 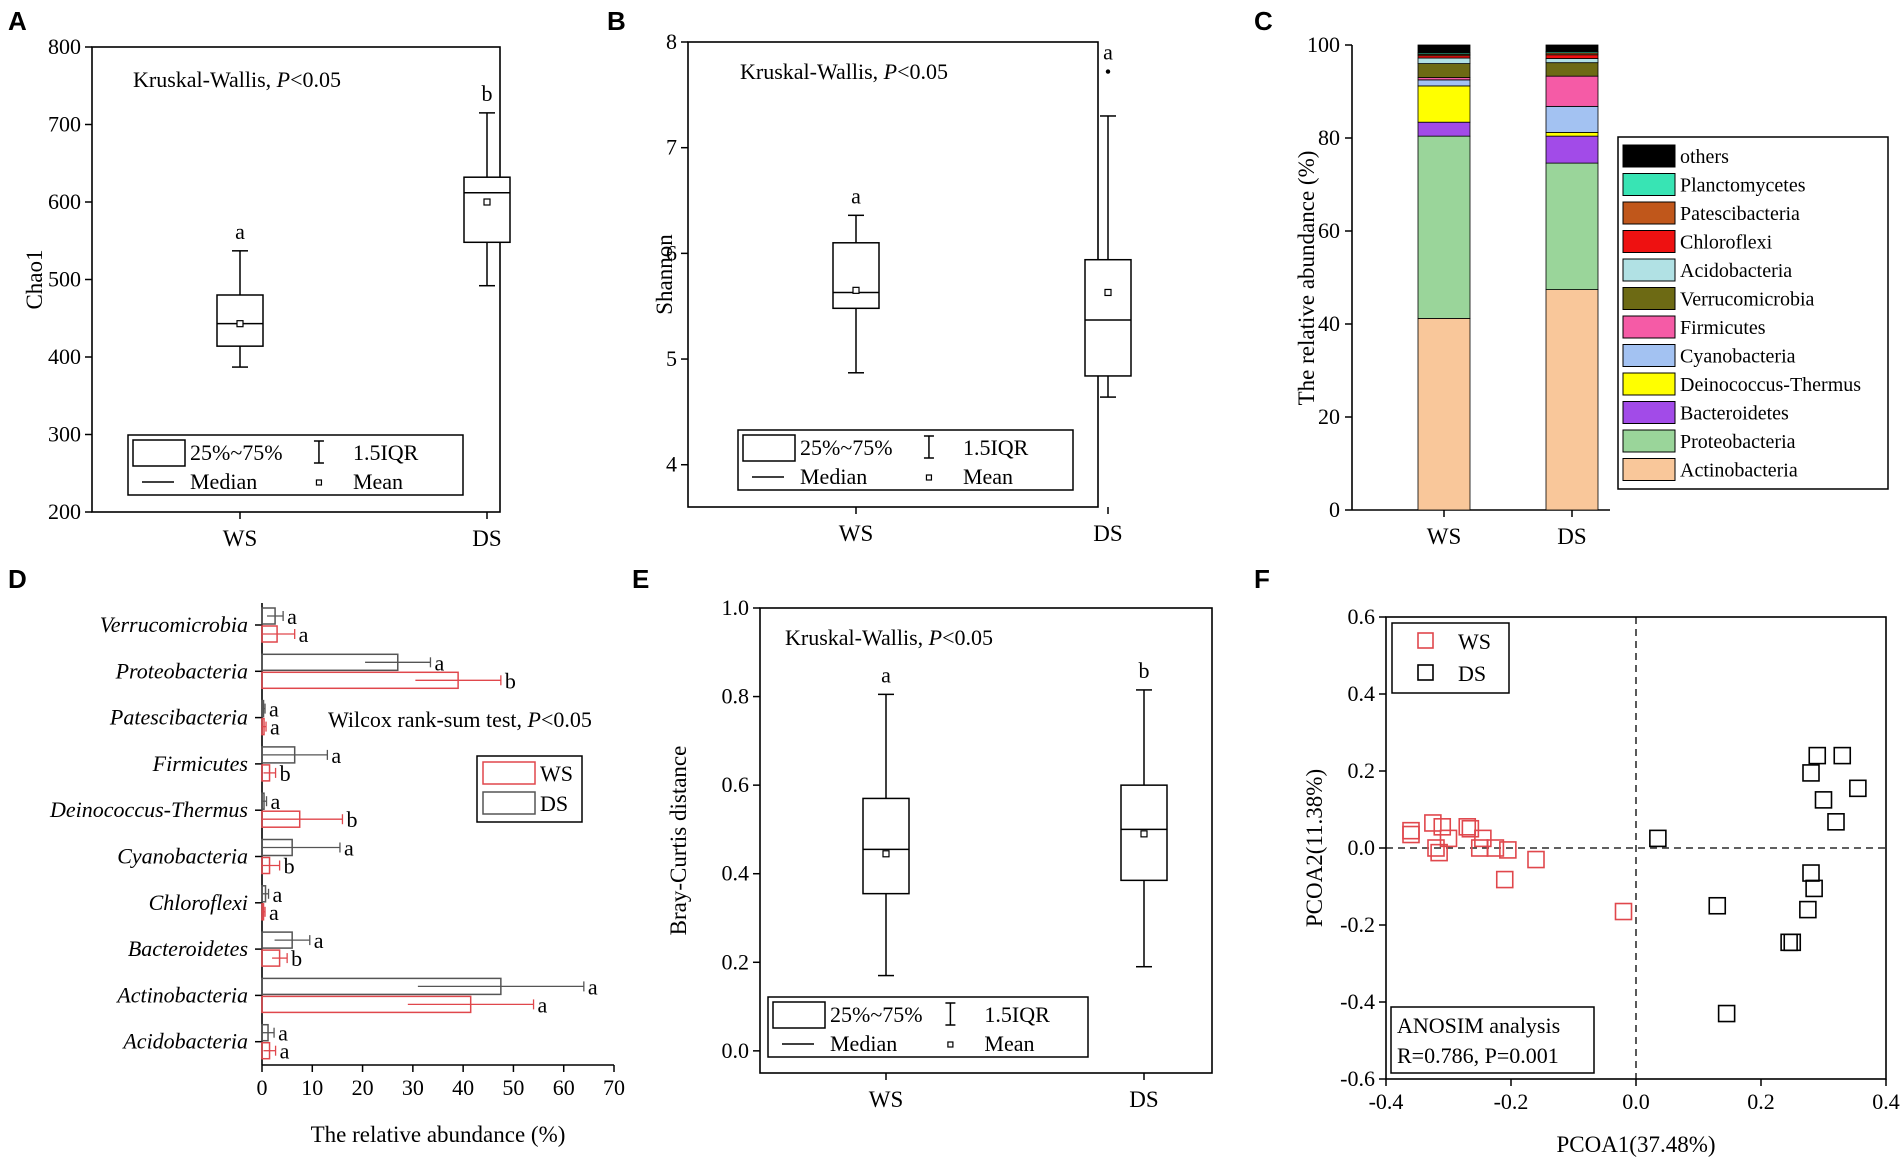 What do you see at coordinates (438, 1134) in the screenshot?
I see `x-axis-title: The relative abundance (%)` at bounding box center [438, 1134].